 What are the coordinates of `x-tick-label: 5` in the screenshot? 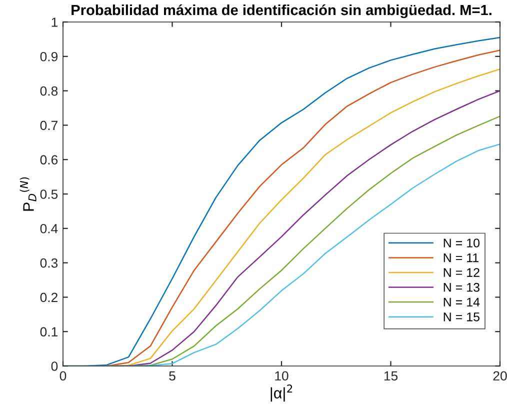 It's located at (172, 376).